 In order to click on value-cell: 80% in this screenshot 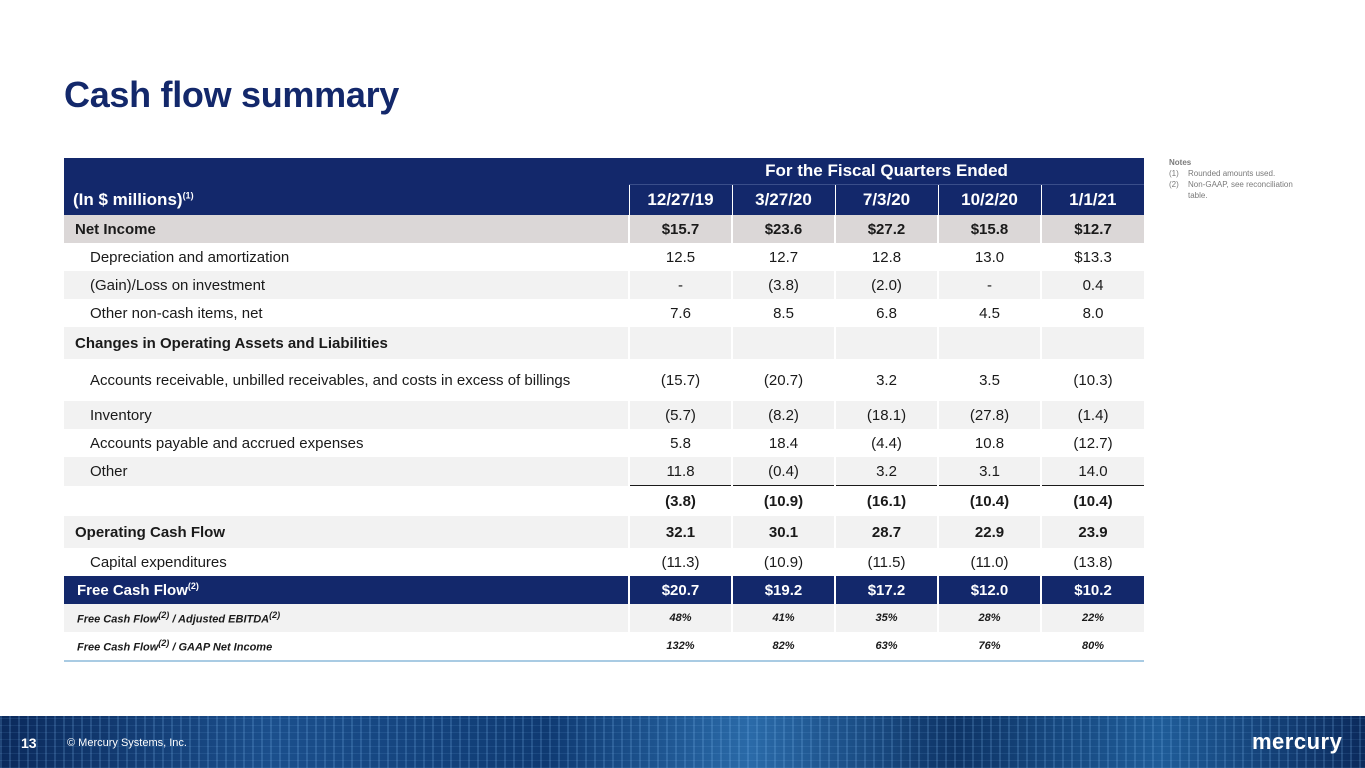, I will do `click(1092, 647)`.